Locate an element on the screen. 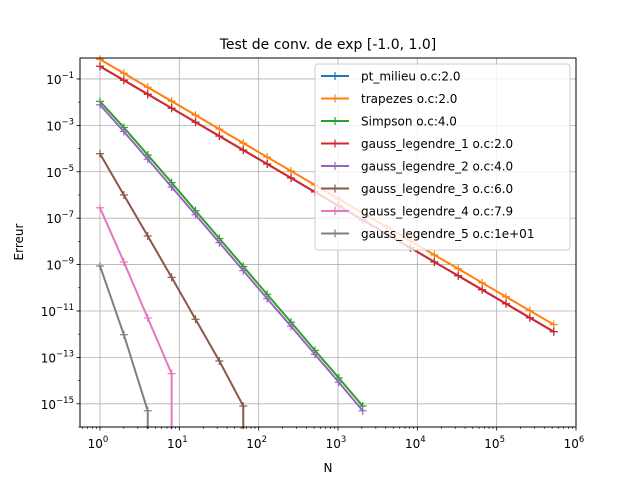 Image resolution: width=640 pixels, height=480 pixels. y-tick-label: 10⁻⁷ is located at coordinates (60, 218).